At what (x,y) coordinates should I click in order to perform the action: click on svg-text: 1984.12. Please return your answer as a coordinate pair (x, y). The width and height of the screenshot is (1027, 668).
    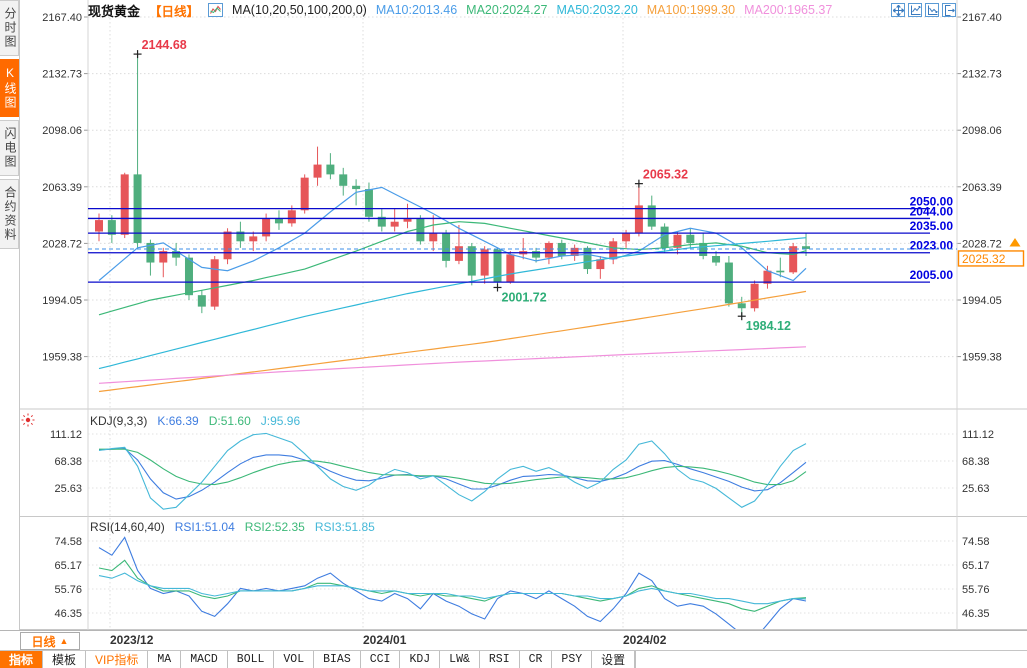
    Looking at the image, I should click on (768, 326).